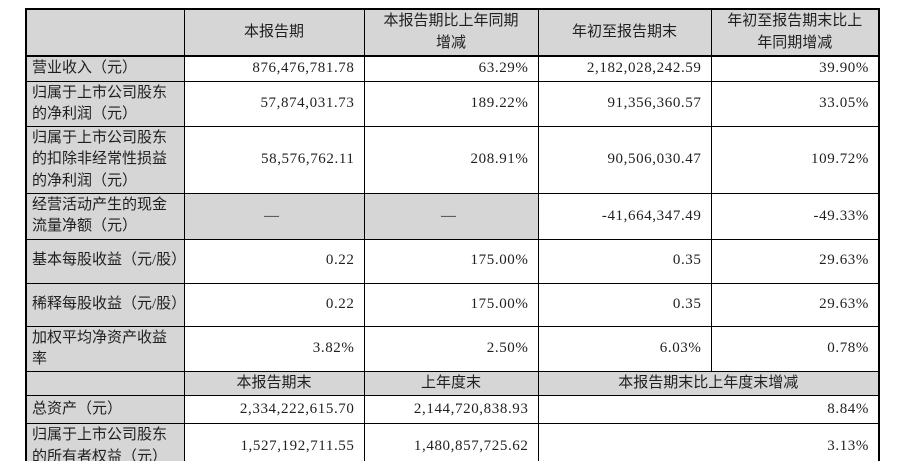 This screenshot has height=461, width=901. Describe the element at coordinates (795, 216) in the screenshot. I see `value-ytd-yoy: -49.33%` at that location.